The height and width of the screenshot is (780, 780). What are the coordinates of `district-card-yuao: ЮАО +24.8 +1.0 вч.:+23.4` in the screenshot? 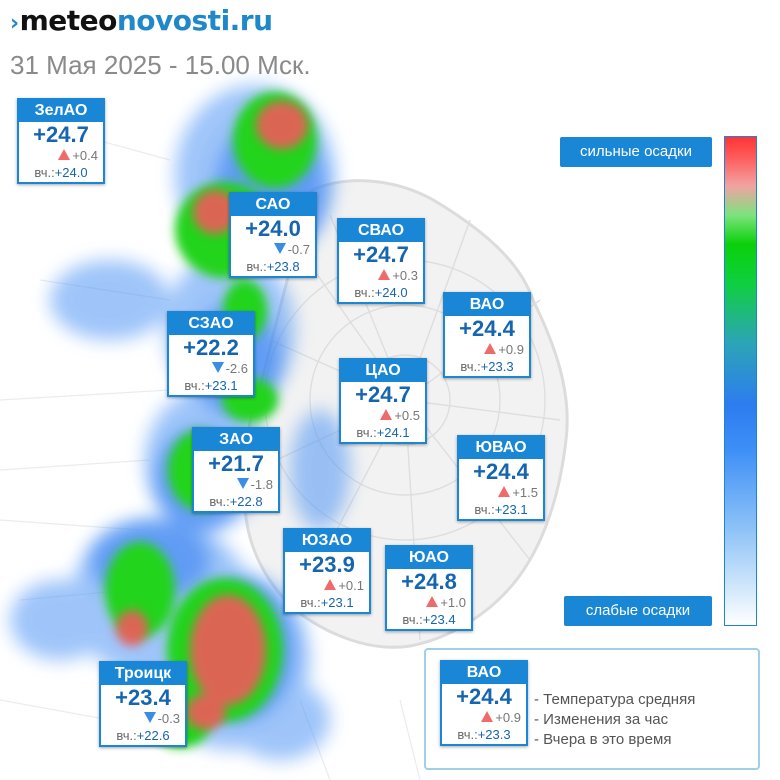 It's located at (429, 588).